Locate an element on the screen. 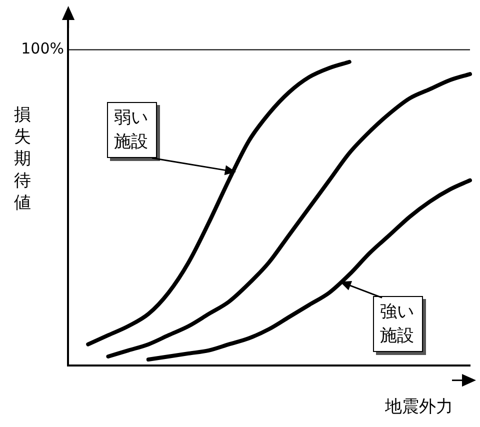 This screenshot has height=427, width=480. text: 100% is located at coordinates (42, 49).